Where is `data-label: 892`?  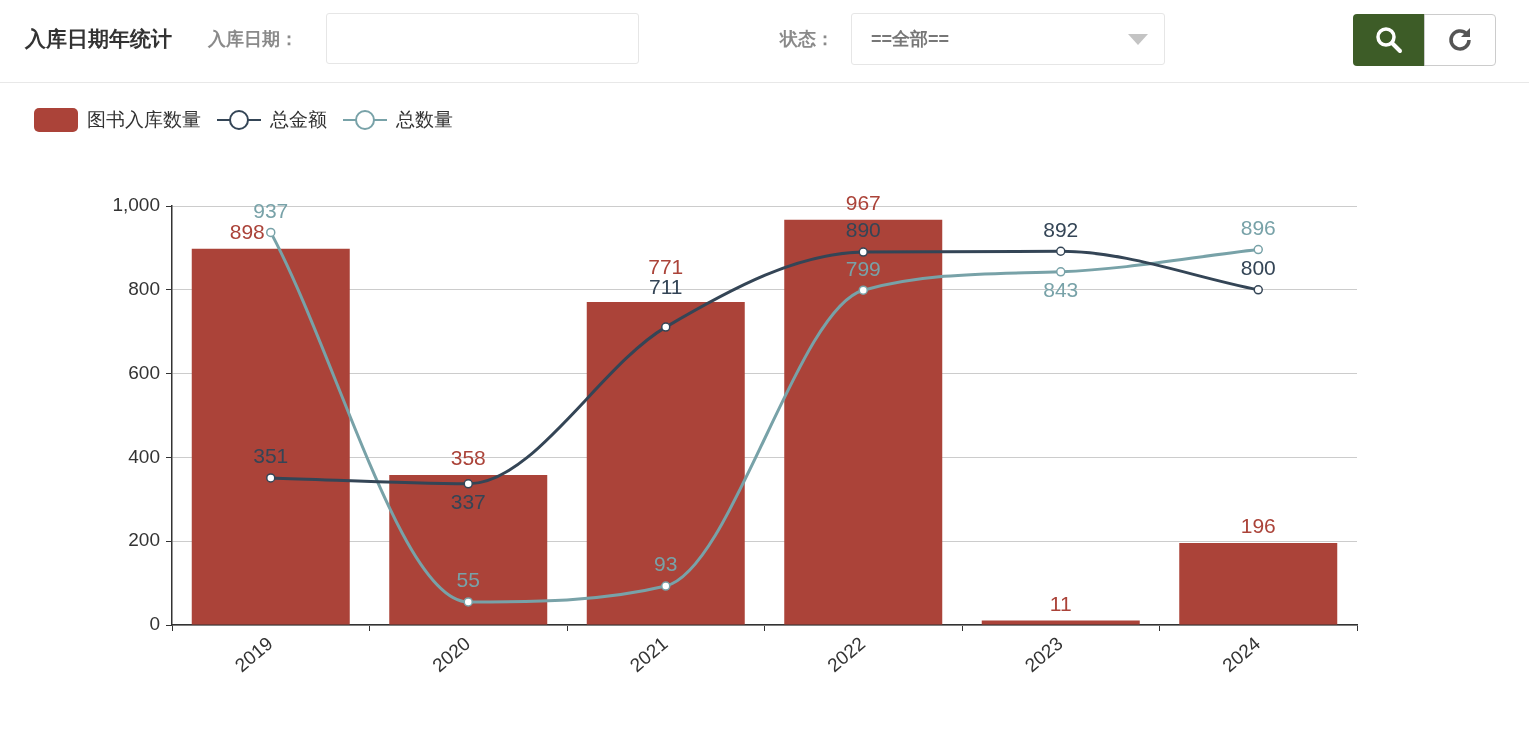 data-label: 892 is located at coordinates (1061, 229).